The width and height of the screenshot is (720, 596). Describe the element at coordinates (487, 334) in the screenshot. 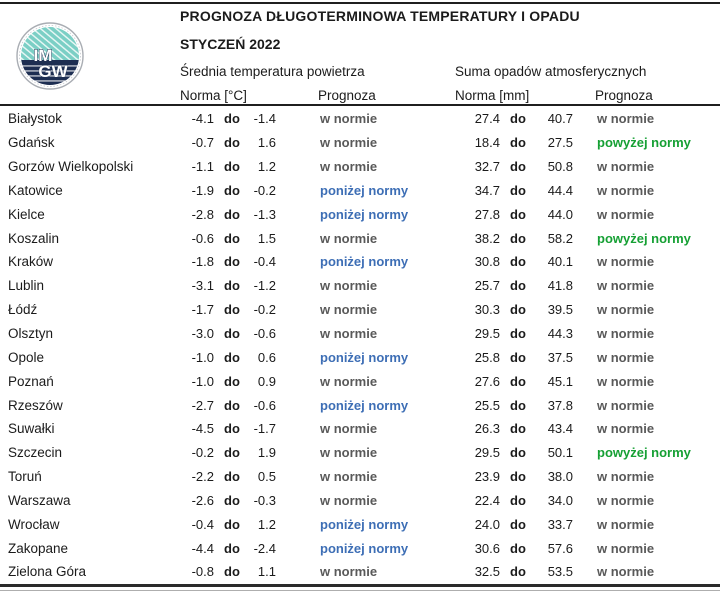

I see `precip-norm-low-cell: 29.5` at that location.